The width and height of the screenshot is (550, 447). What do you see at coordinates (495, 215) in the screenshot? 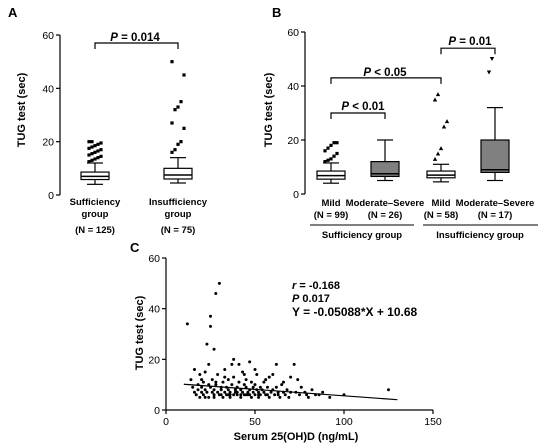
I see `panel-b-cat-4-line2: (N = 17)` at bounding box center [495, 215].